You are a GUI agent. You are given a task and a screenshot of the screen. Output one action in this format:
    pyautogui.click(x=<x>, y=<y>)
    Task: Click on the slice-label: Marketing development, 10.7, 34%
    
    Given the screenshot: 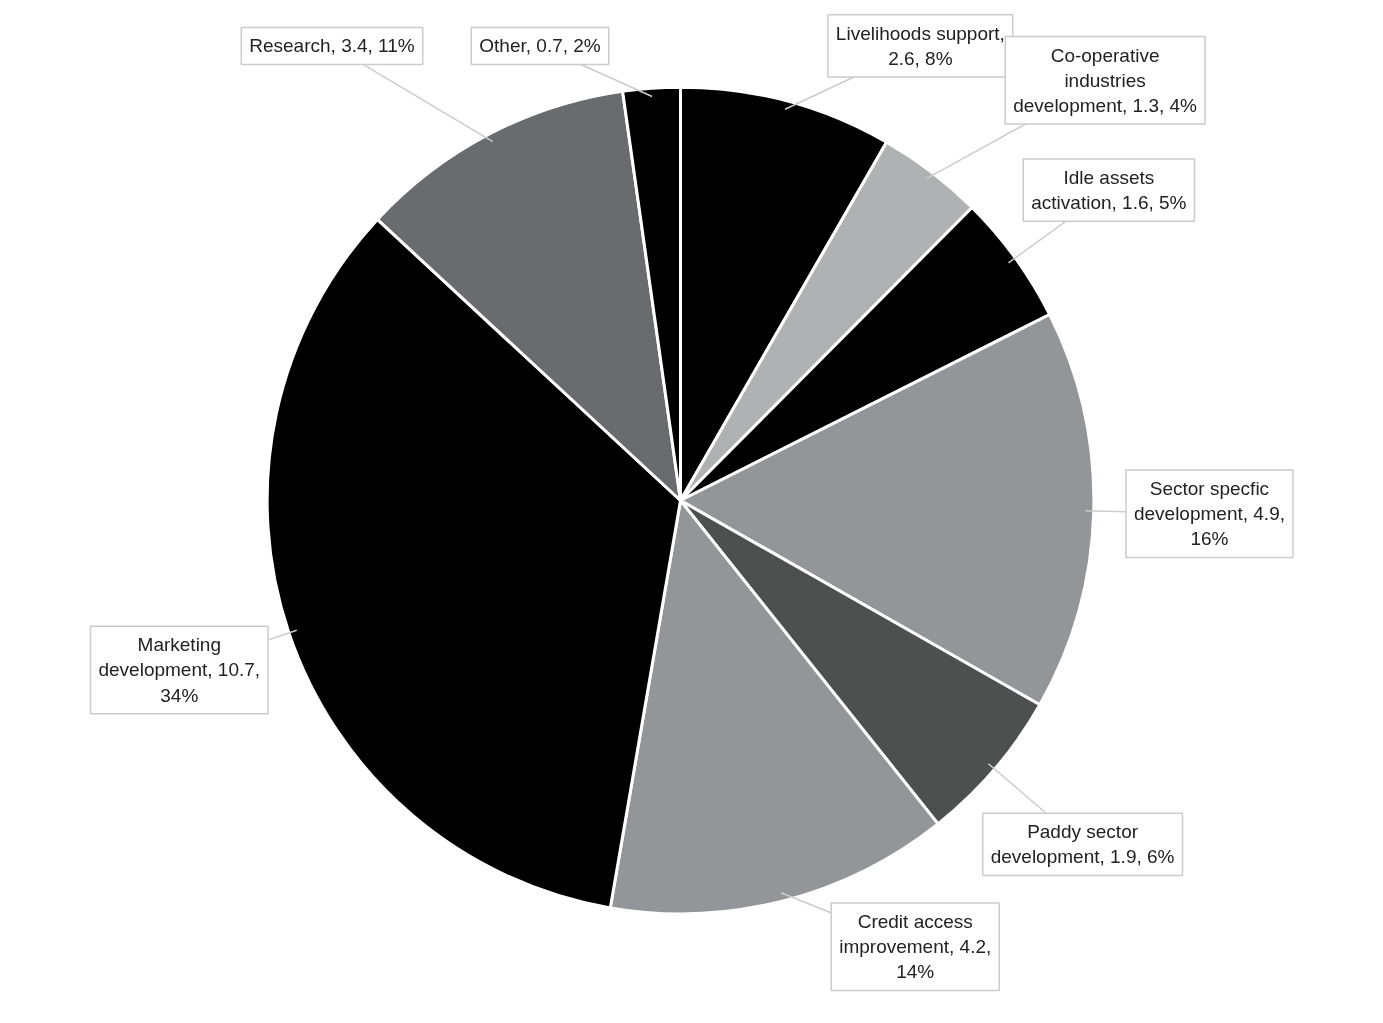 What is the action you would take?
    pyautogui.click(x=179, y=670)
    